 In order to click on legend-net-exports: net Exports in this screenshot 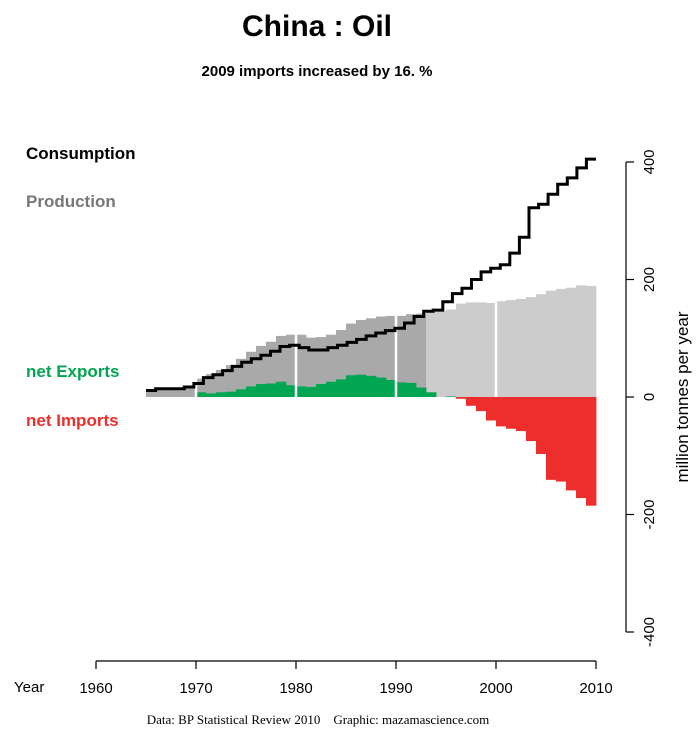, I will do `click(73, 371)`.